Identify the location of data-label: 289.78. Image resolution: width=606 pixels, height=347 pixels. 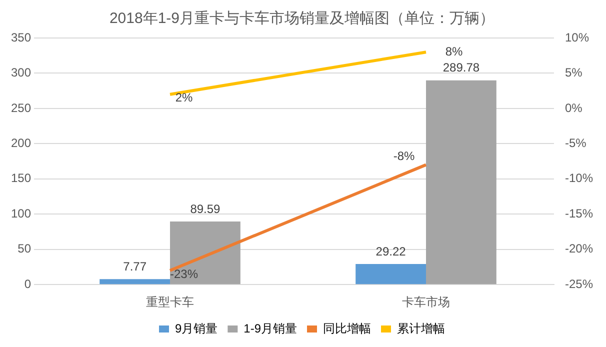
(461, 67).